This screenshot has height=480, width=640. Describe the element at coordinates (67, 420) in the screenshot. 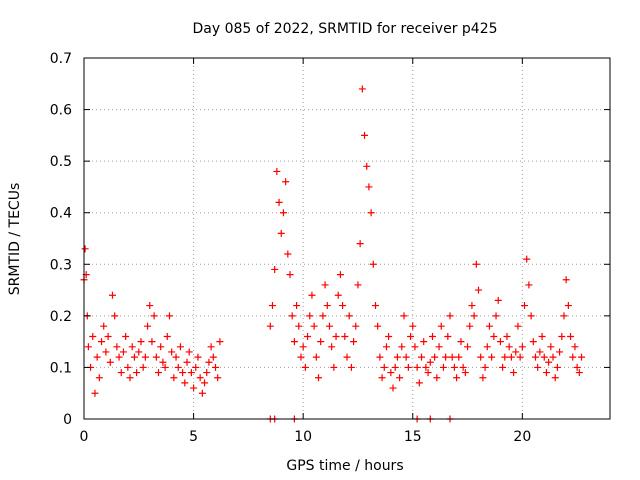

I see `y-tick-label: 0` at that location.